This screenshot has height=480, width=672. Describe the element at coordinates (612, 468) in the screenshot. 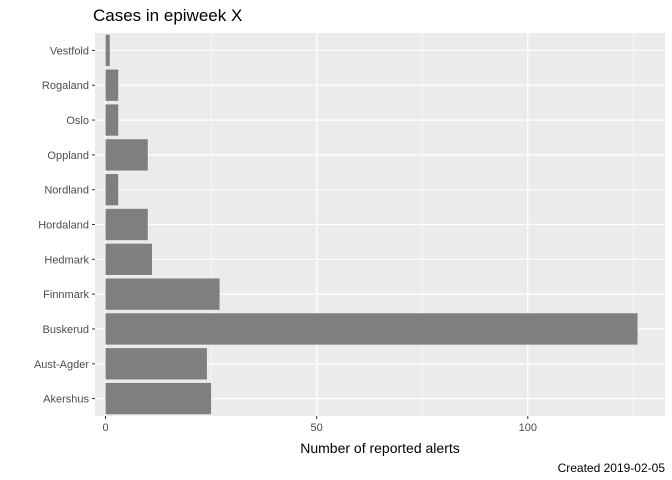

I see `chart-caption: Created 2019-02-05` at that location.